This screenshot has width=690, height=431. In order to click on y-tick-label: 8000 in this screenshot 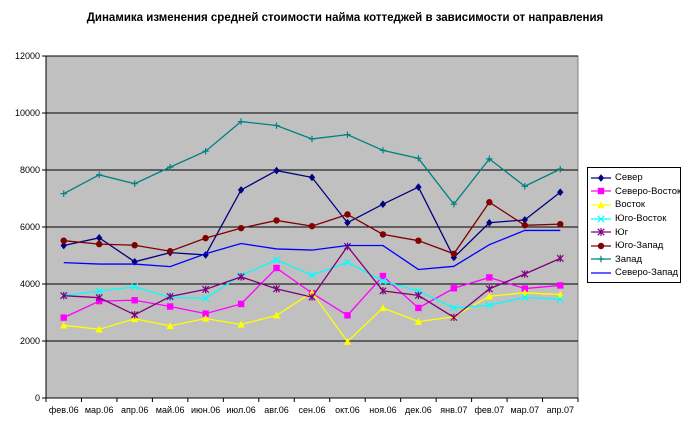, I will do `click(30, 170)`.